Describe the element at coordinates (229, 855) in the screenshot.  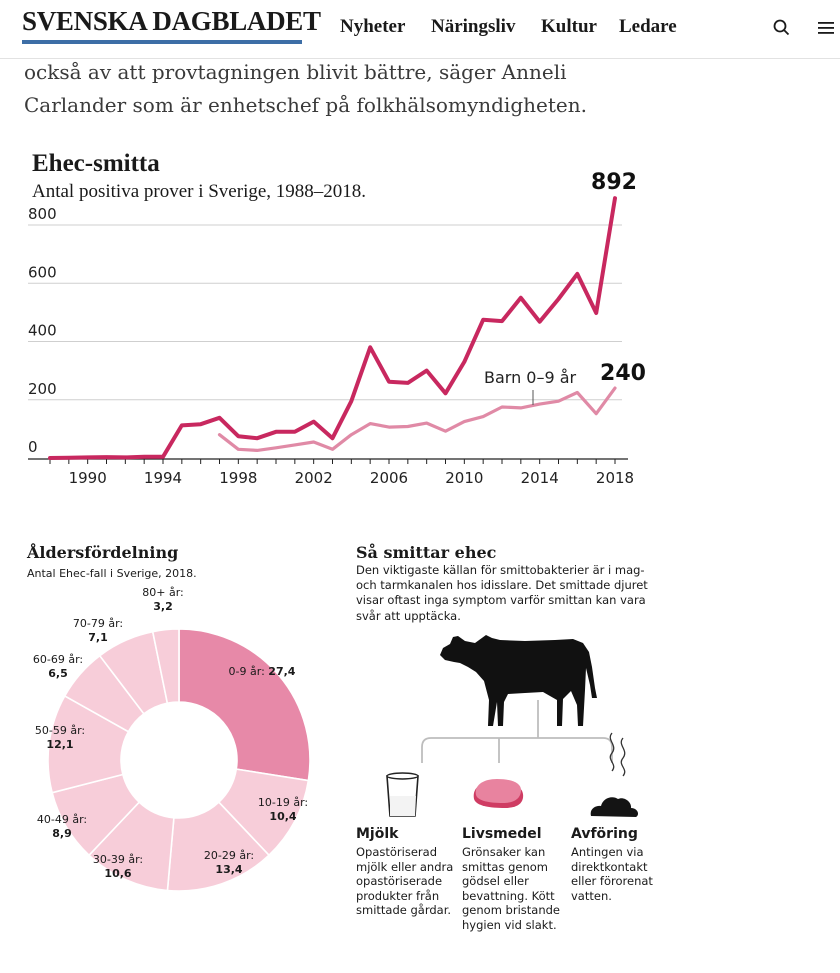
I see `slice-label: 20-29 år:` at that location.